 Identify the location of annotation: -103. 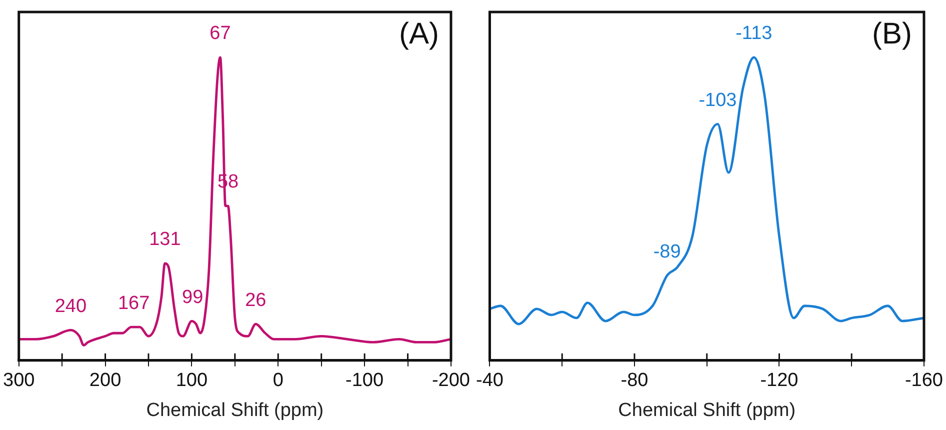
(717, 100).